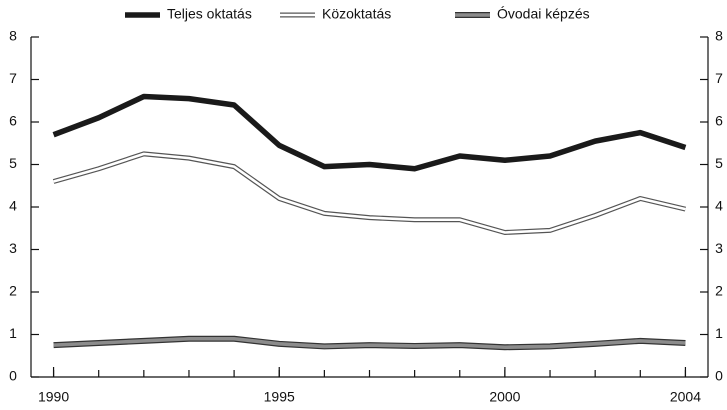  What do you see at coordinates (13, 36) in the screenshot?
I see `y-tick-label: 8` at bounding box center [13, 36].